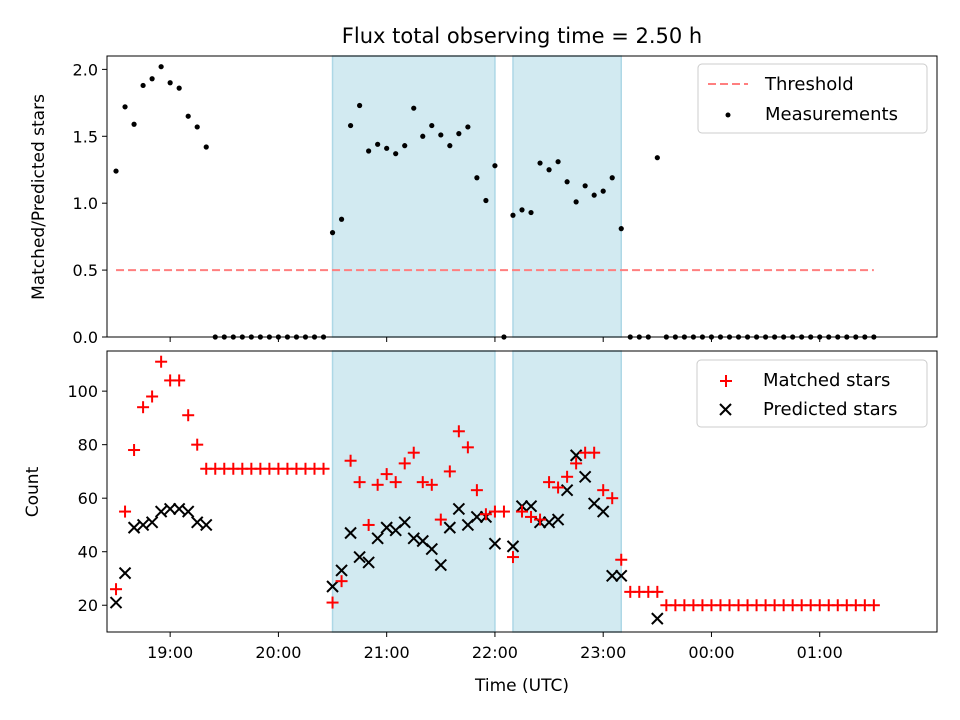  What do you see at coordinates (85, 270) in the screenshot?
I see `y-tick-label: 0.5` at bounding box center [85, 270].